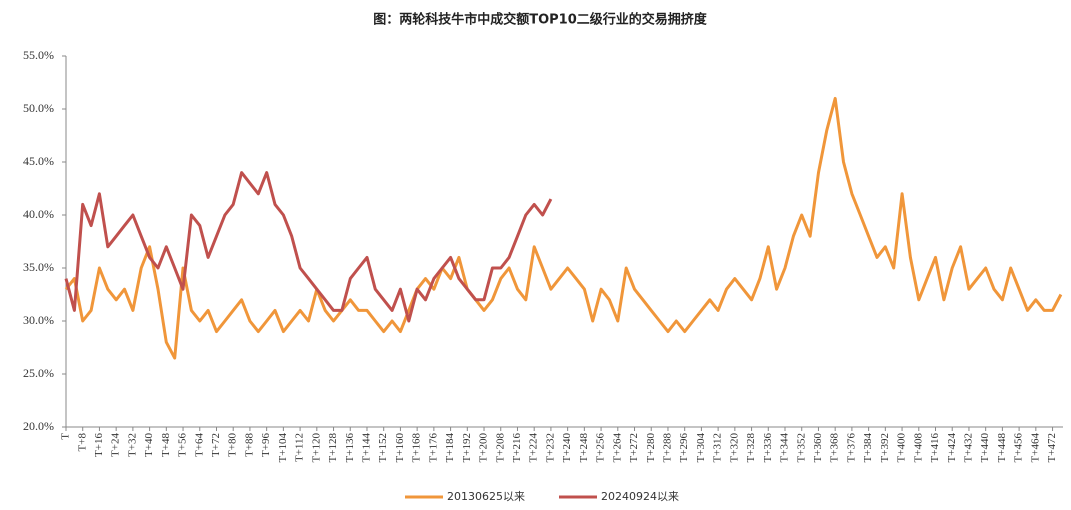 This screenshot has height=510, width=1071. What do you see at coordinates (308, 247) in the screenshot?
I see `series-line` at bounding box center [308, 247].